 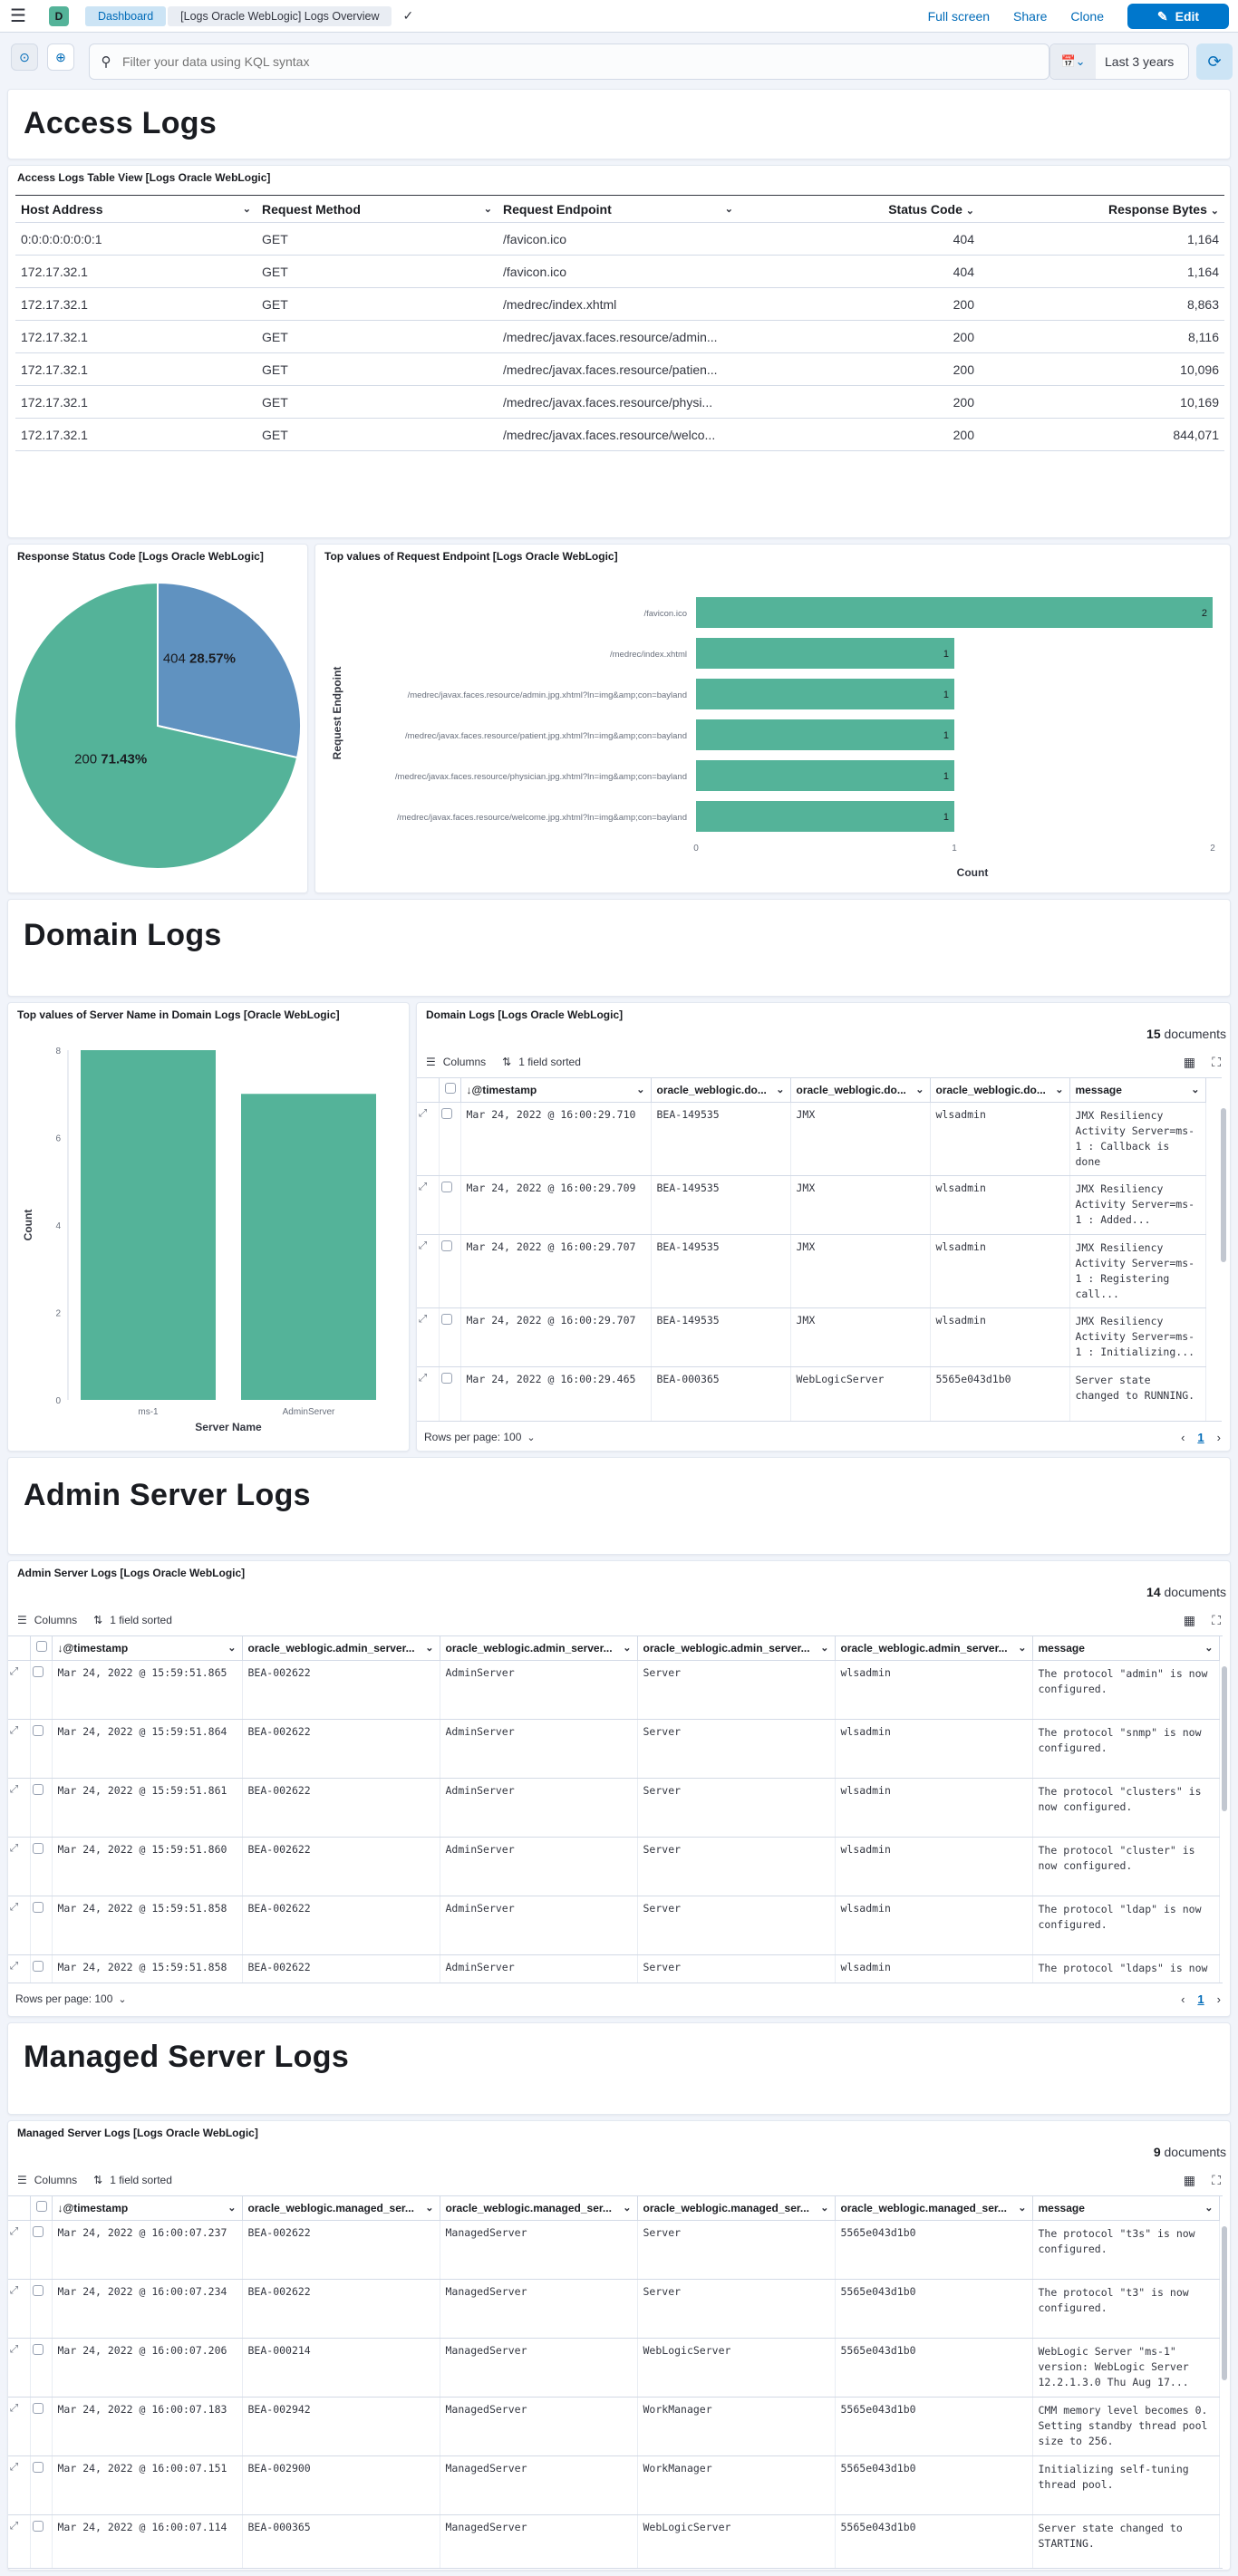 What do you see at coordinates (148, 1648) in the screenshot?
I see `column-header: ↓ @timestamp ⌄` at bounding box center [148, 1648].